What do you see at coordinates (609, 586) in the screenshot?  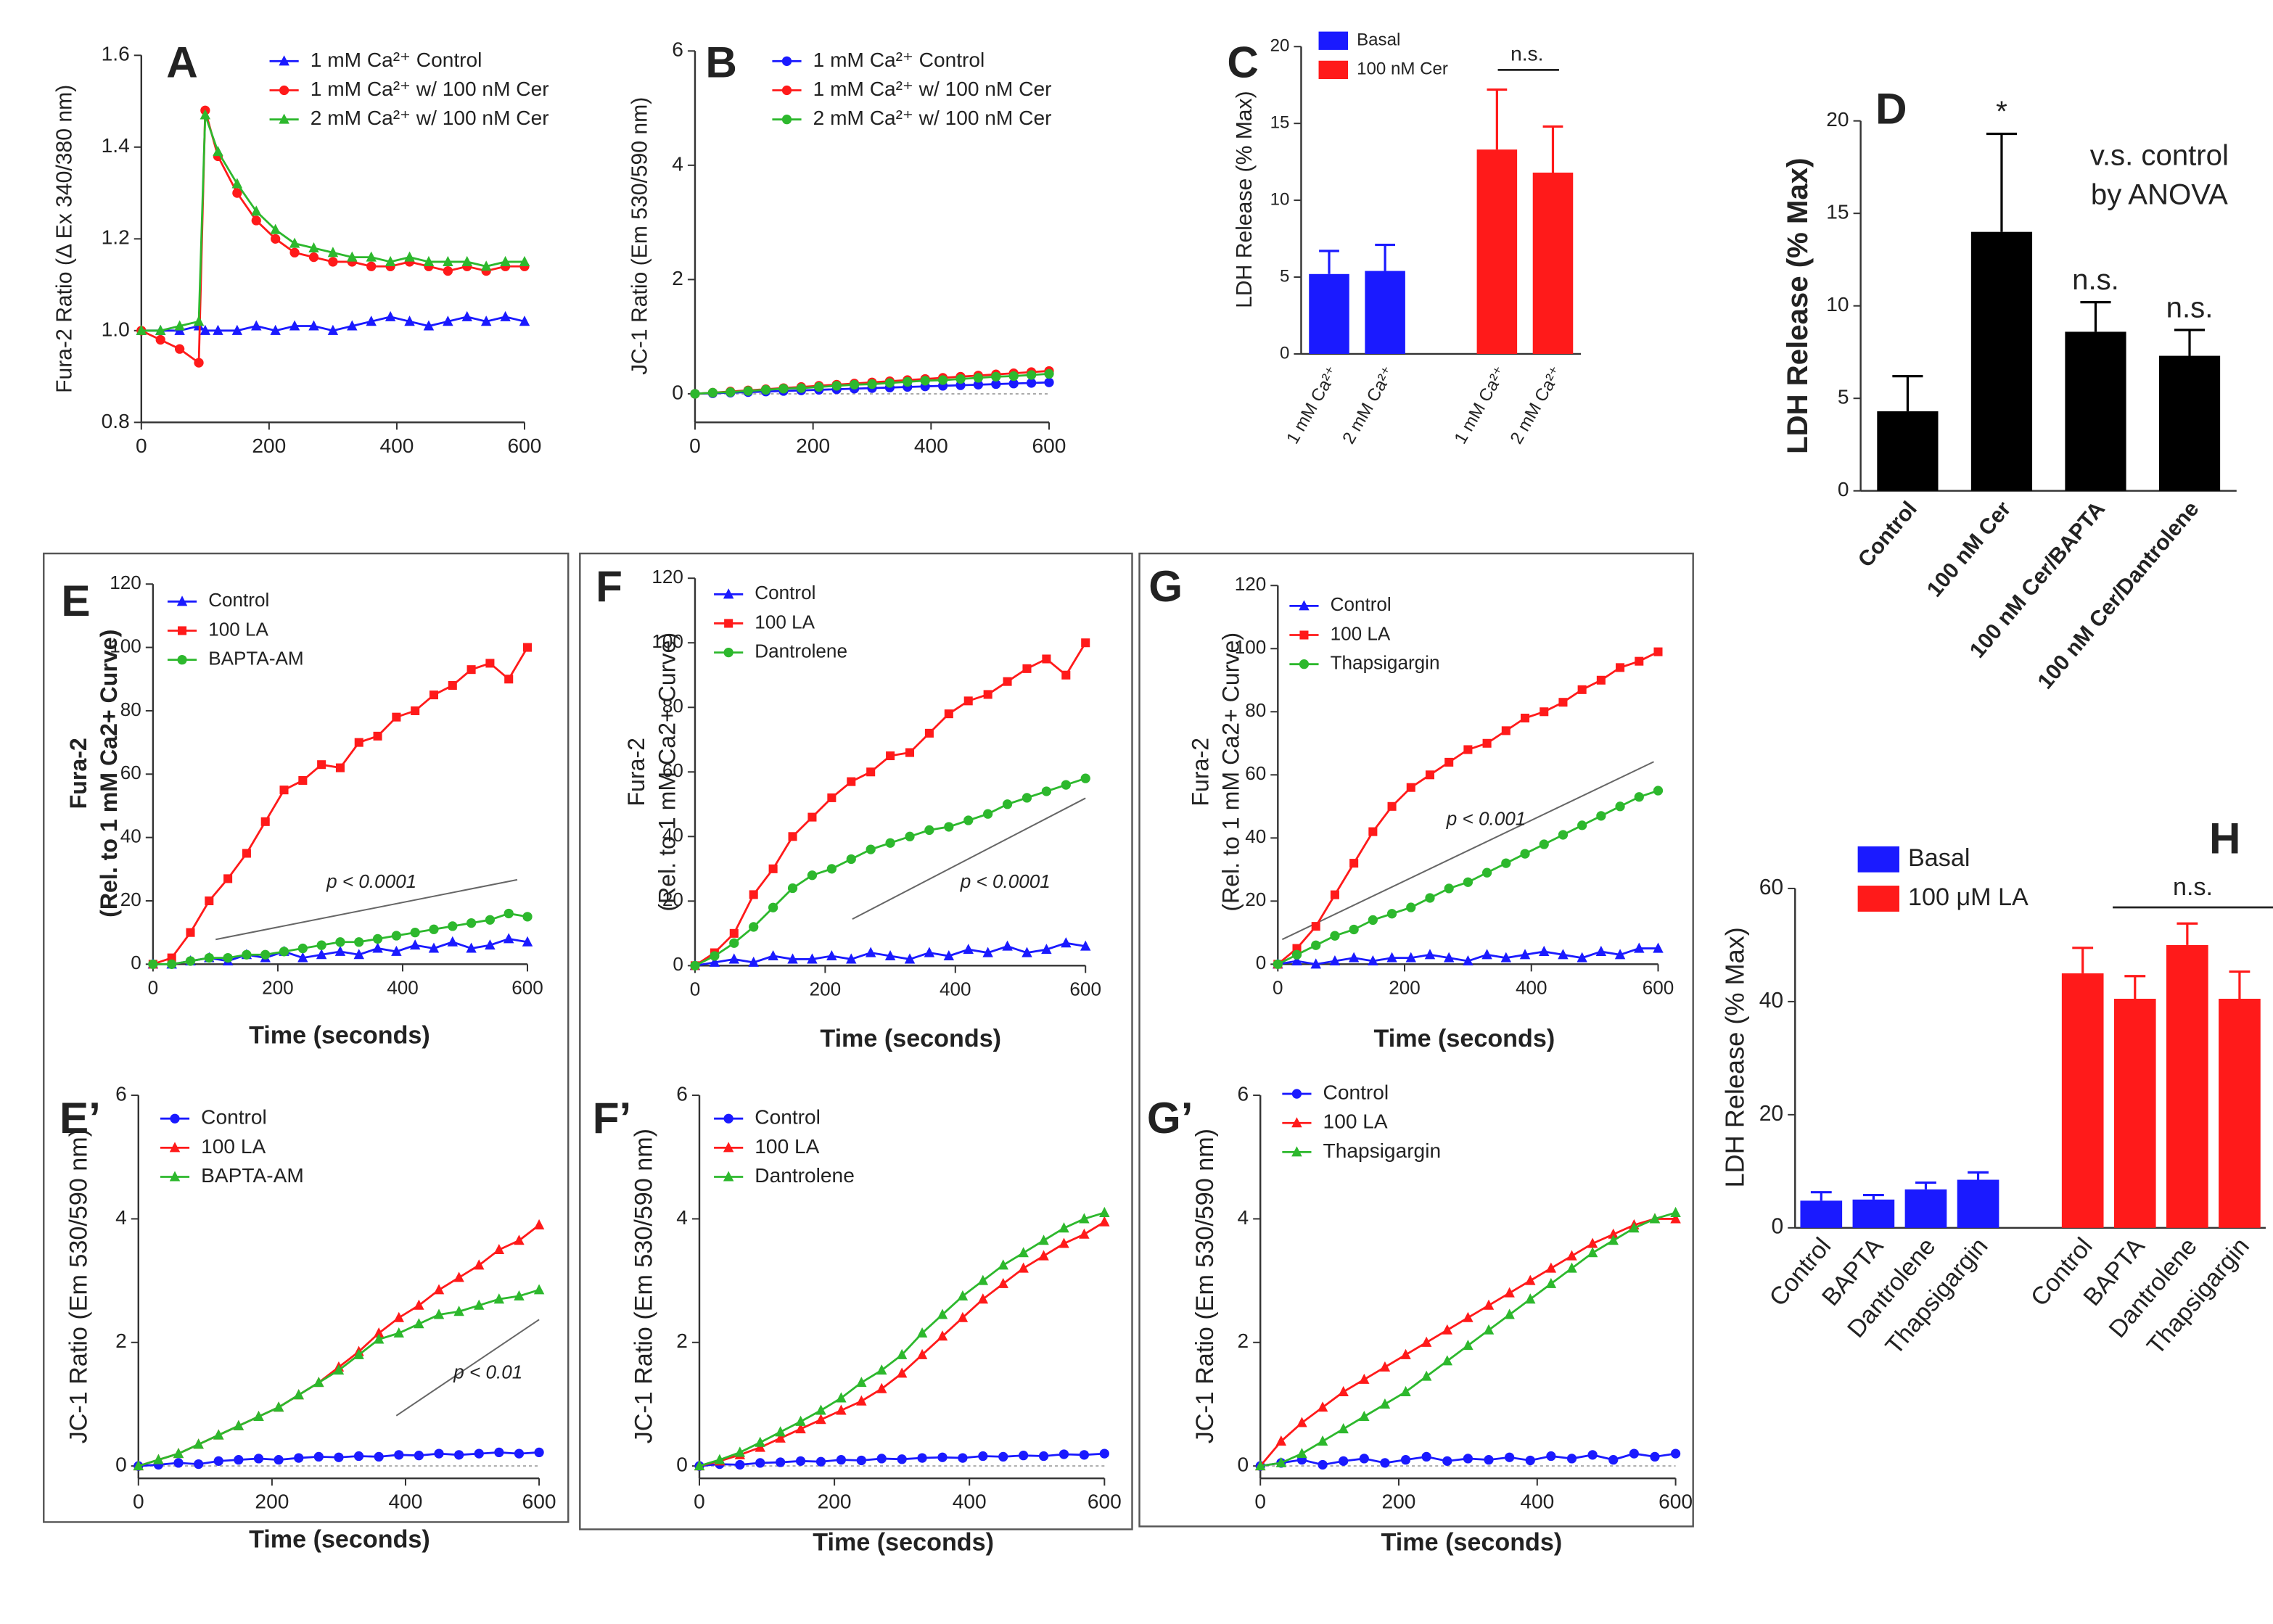 I see `panel-label: F` at bounding box center [609, 586].